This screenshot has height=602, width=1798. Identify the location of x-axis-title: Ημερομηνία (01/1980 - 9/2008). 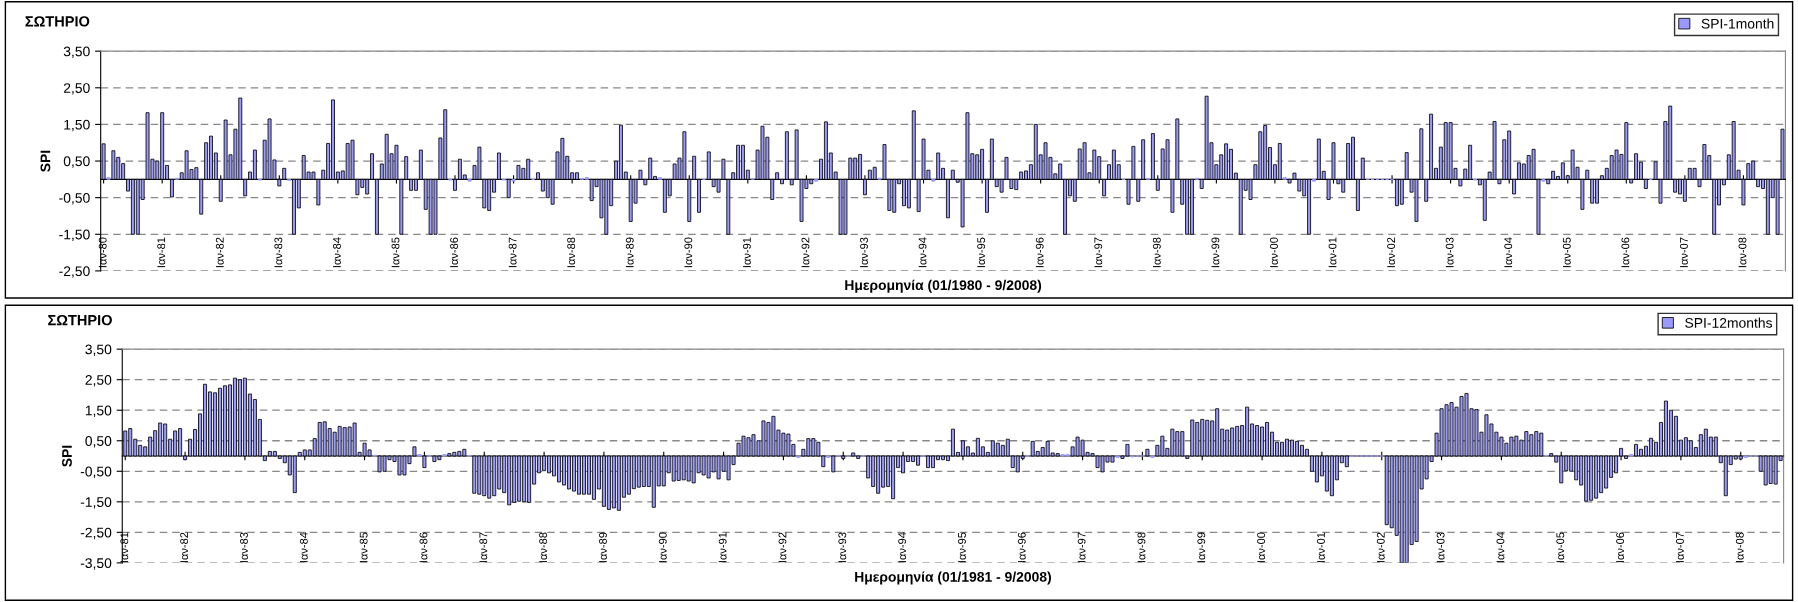
(943, 286).